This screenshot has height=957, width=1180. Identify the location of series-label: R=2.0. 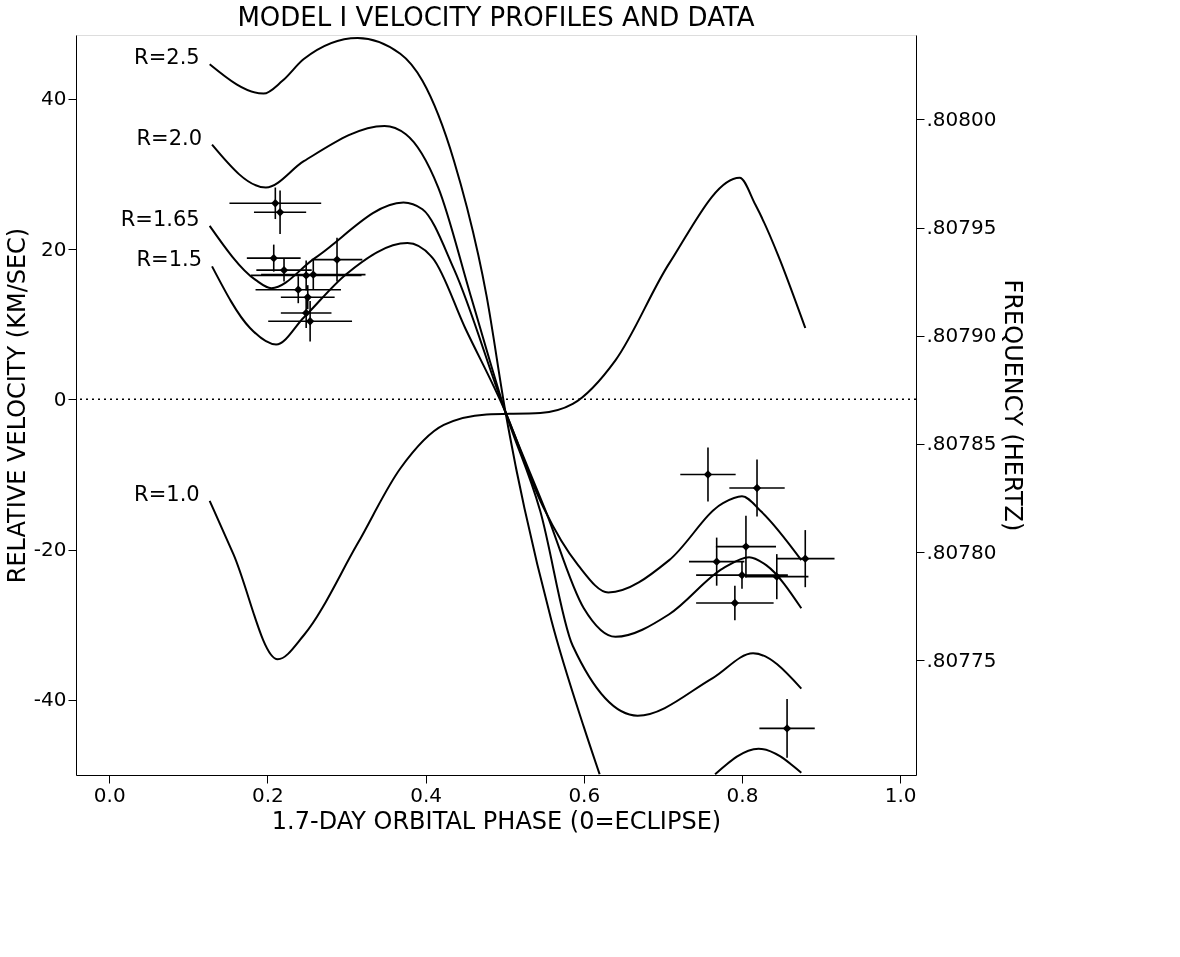
(169, 137).